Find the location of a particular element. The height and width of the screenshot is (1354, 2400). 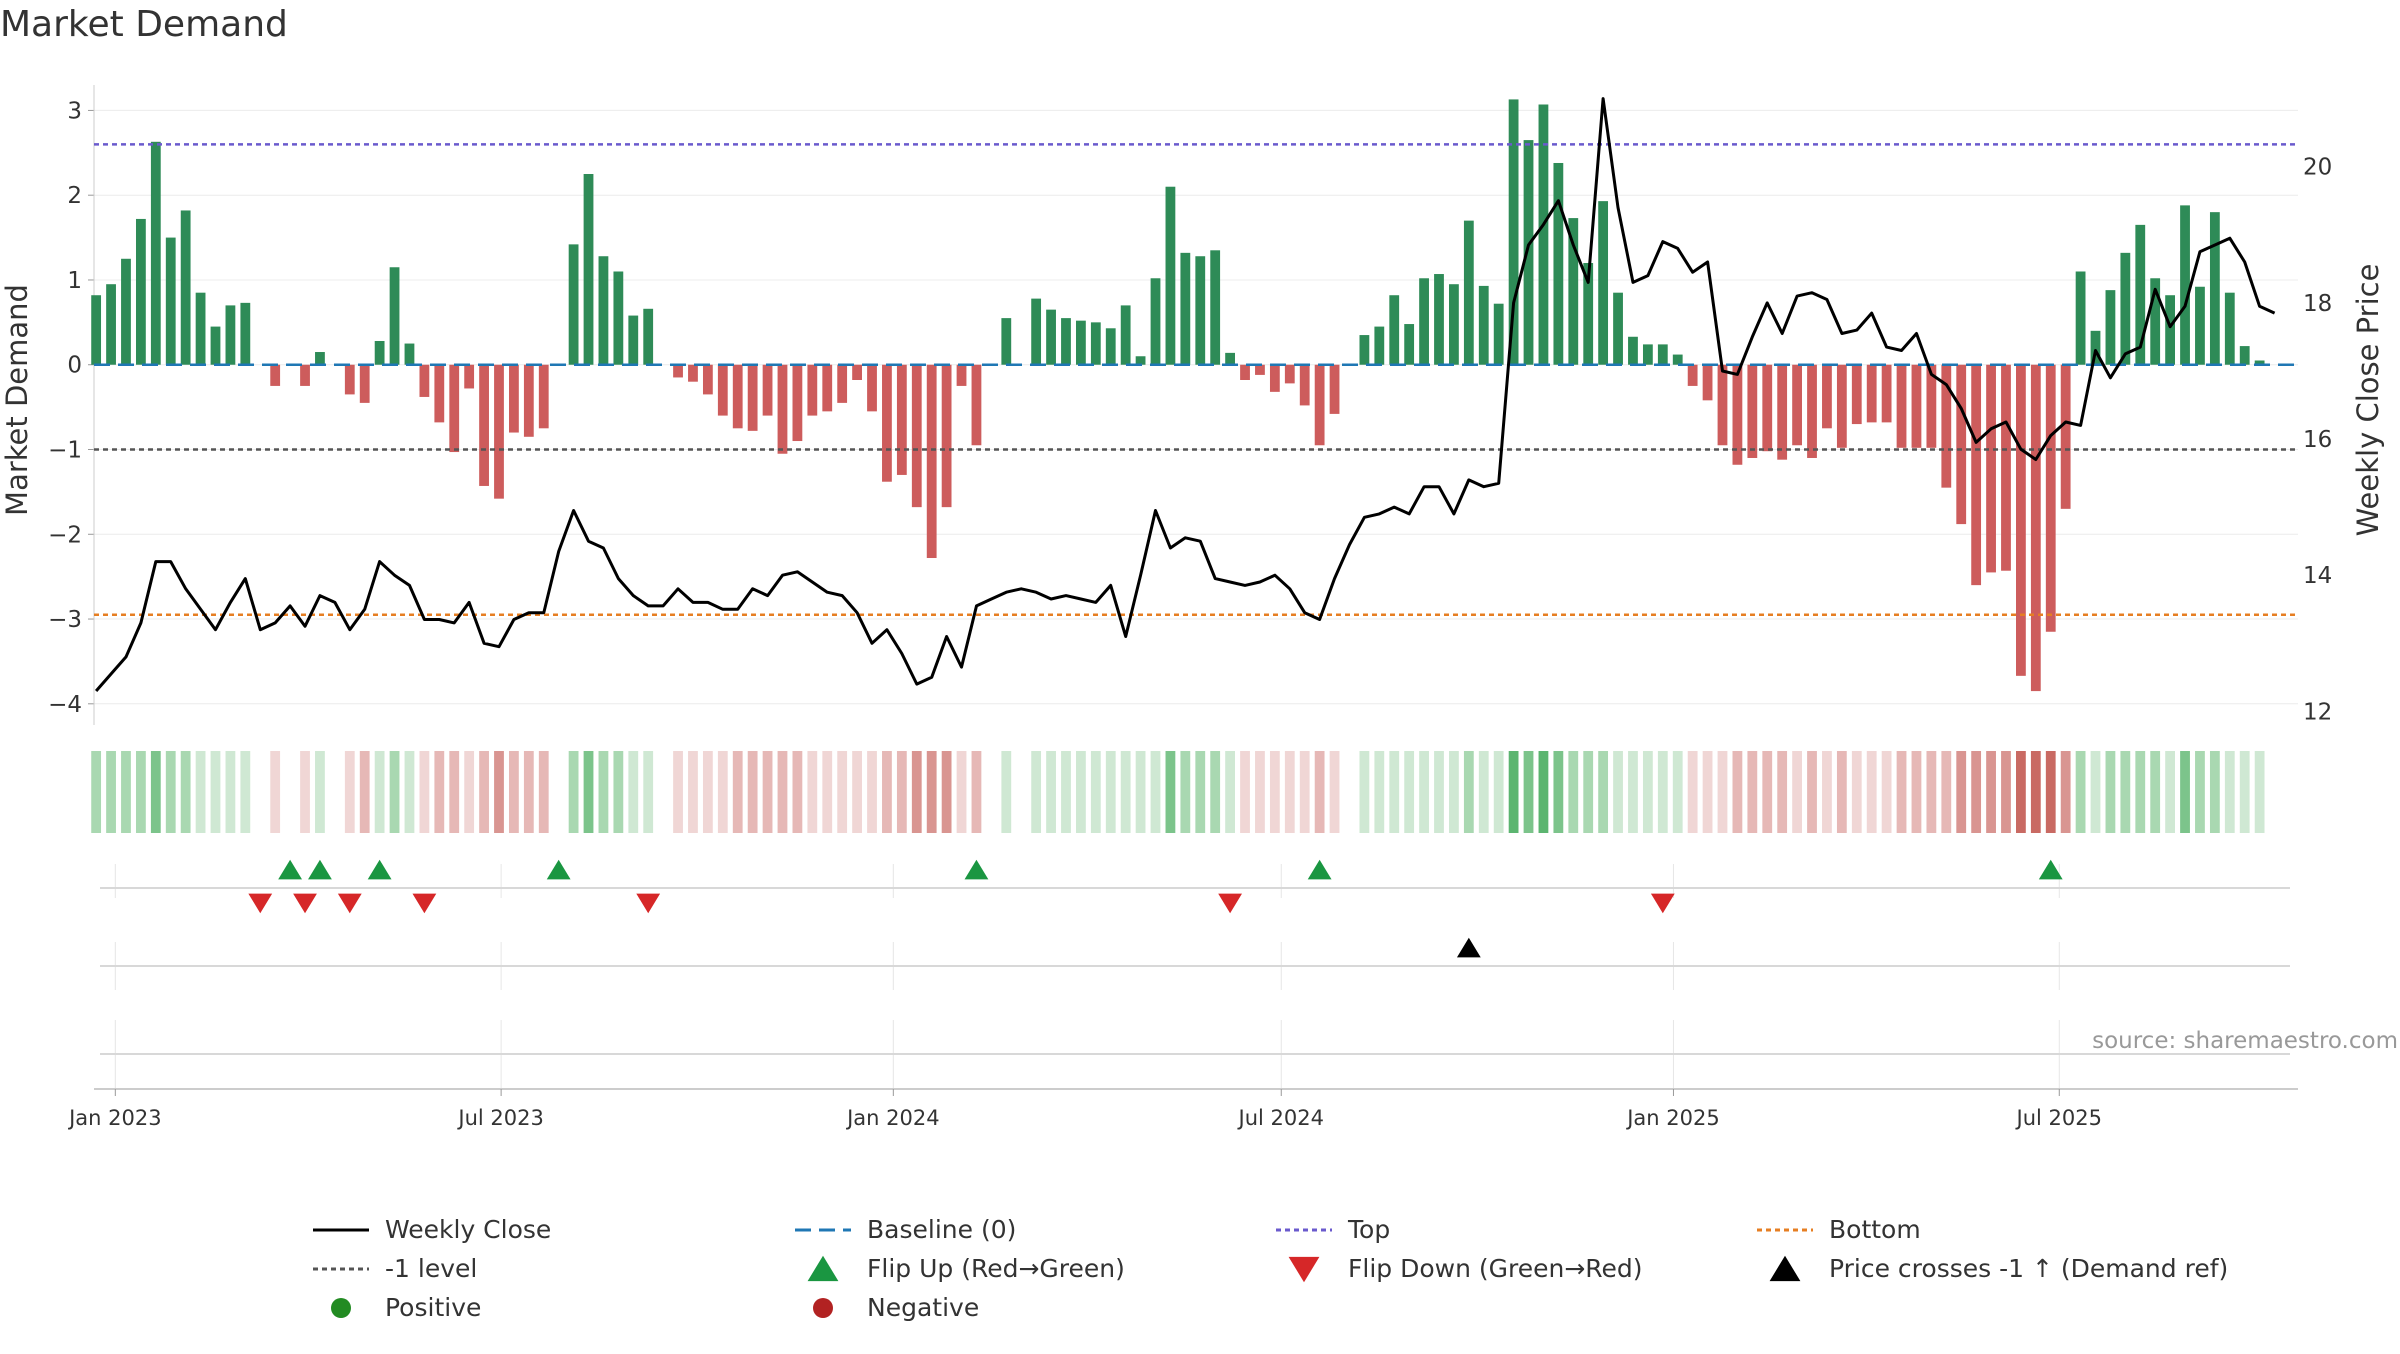

legend-swatch is located at coordinates (823, 1268).